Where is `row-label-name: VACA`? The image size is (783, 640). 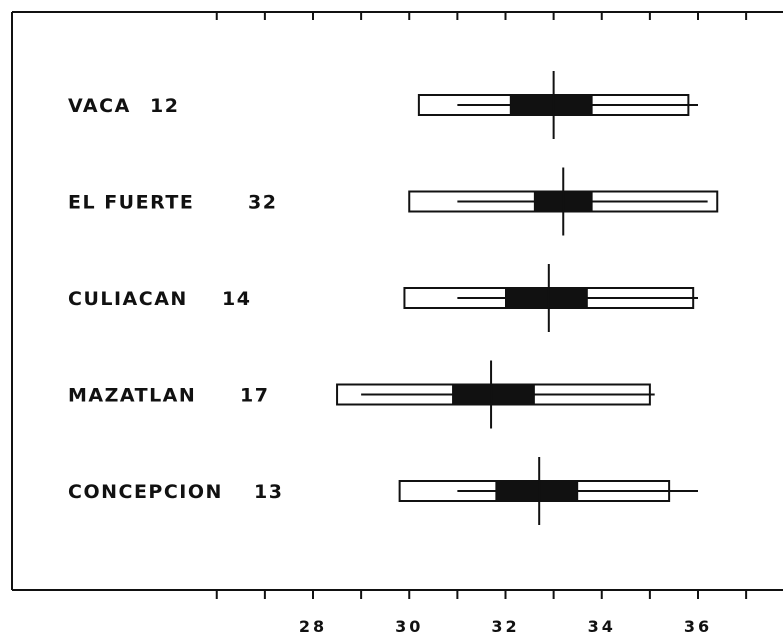 row-label-name: VACA is located at coordinates (99, 106).